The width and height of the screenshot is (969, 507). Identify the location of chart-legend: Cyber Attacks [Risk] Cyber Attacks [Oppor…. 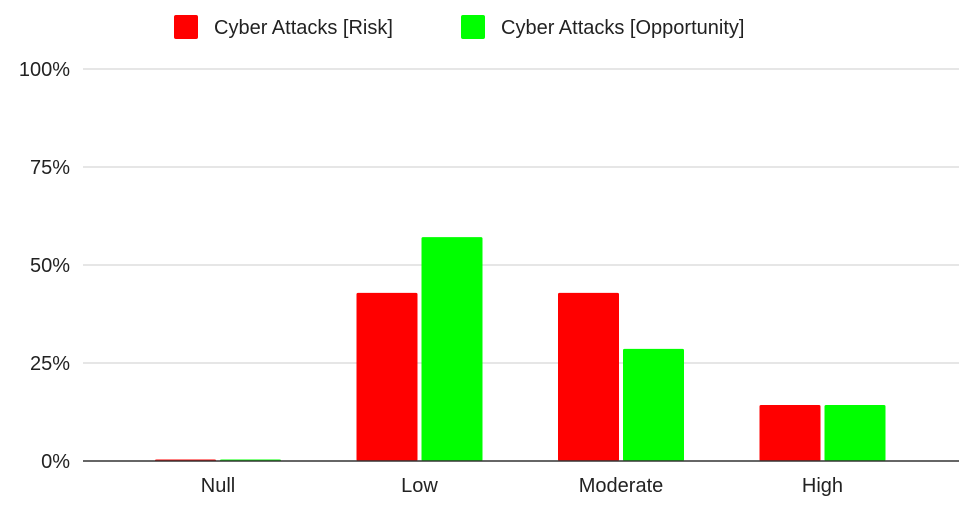
(459, 27).